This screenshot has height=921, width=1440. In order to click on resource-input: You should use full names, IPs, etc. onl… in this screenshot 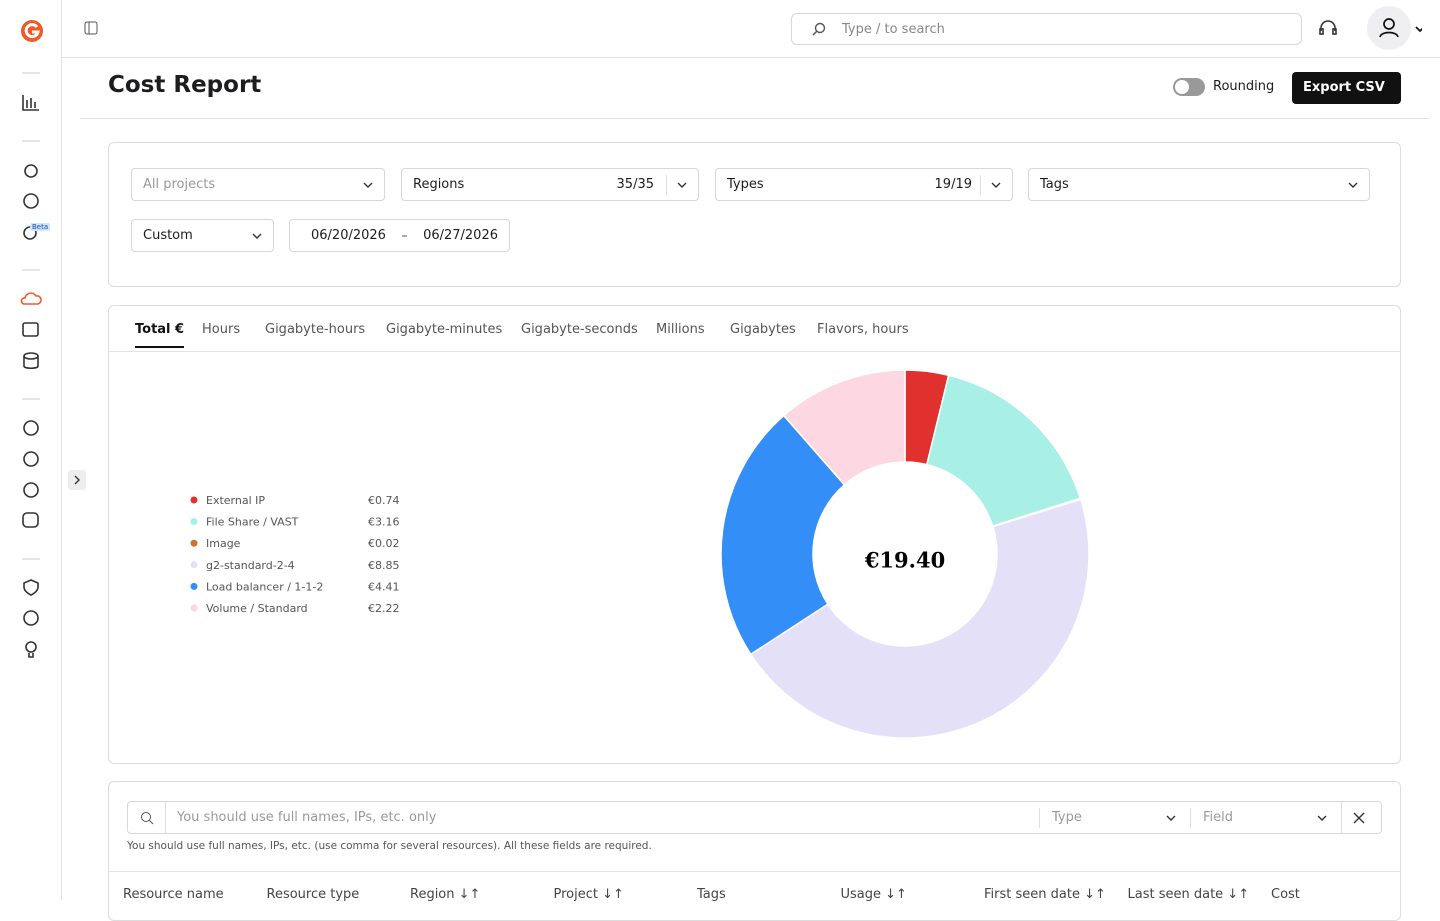, I will do `click(307, 817)`.